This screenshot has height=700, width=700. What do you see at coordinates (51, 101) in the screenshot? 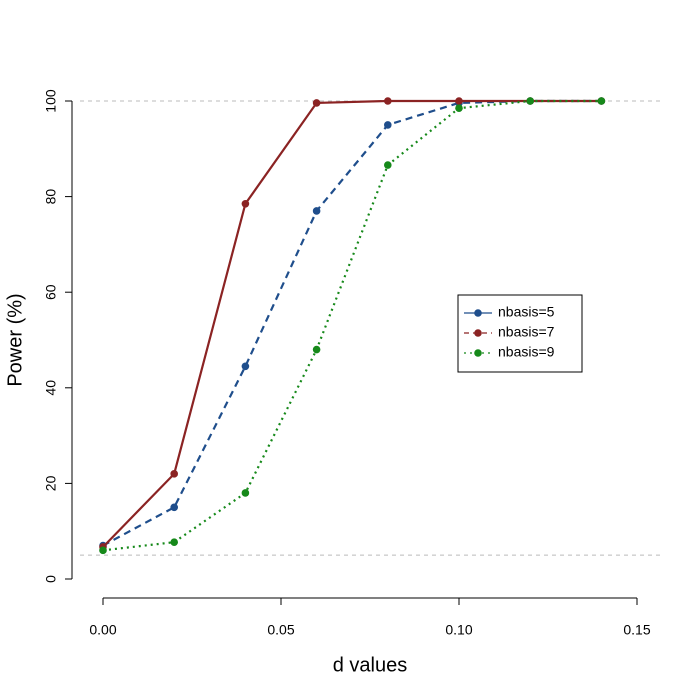
I see `y-tick-label: 100` at bounding box center [51, 101].